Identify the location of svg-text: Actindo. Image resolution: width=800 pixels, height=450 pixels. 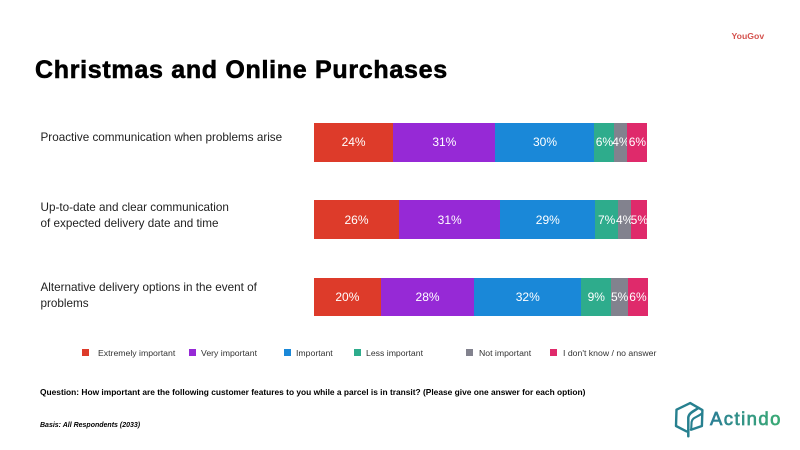
(746, 418).